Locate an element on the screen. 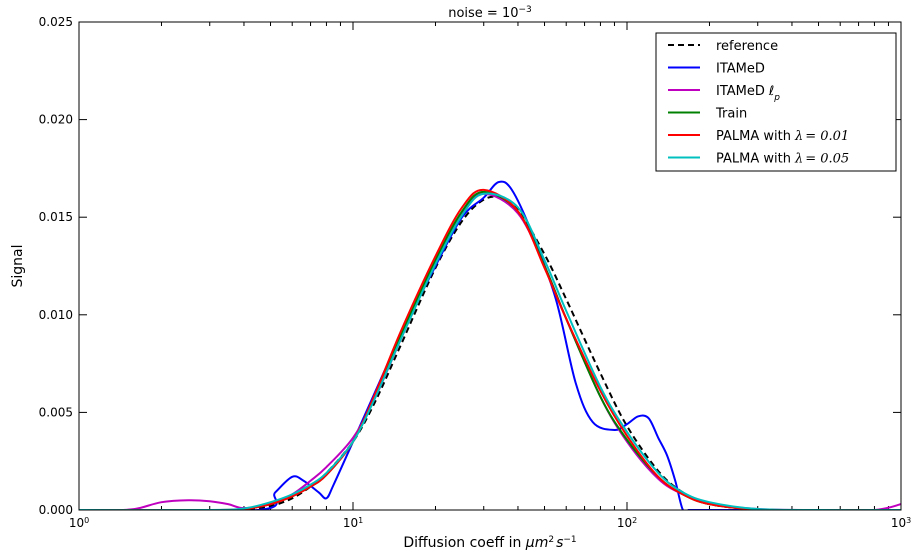 The width and height of the screenshot is (915, 556). legend-label: ITAMeD ℓp is located at coordinates (748, 93).